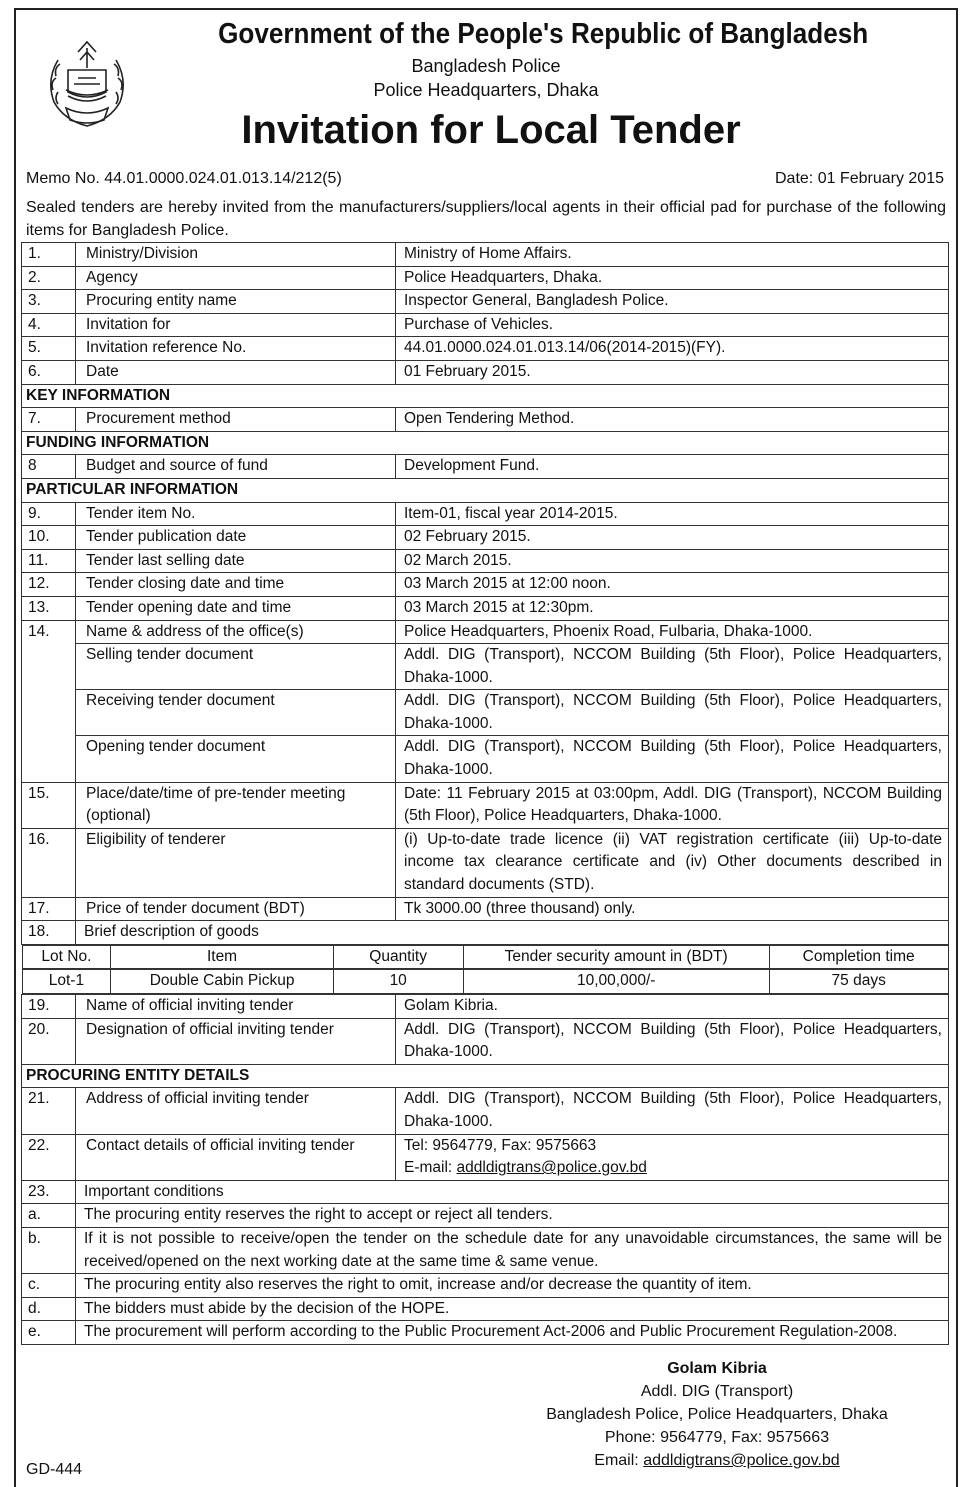  Describe the element at coordinates (235, 325) in the screenshot. I see `row-label: Invitation for` at that location.